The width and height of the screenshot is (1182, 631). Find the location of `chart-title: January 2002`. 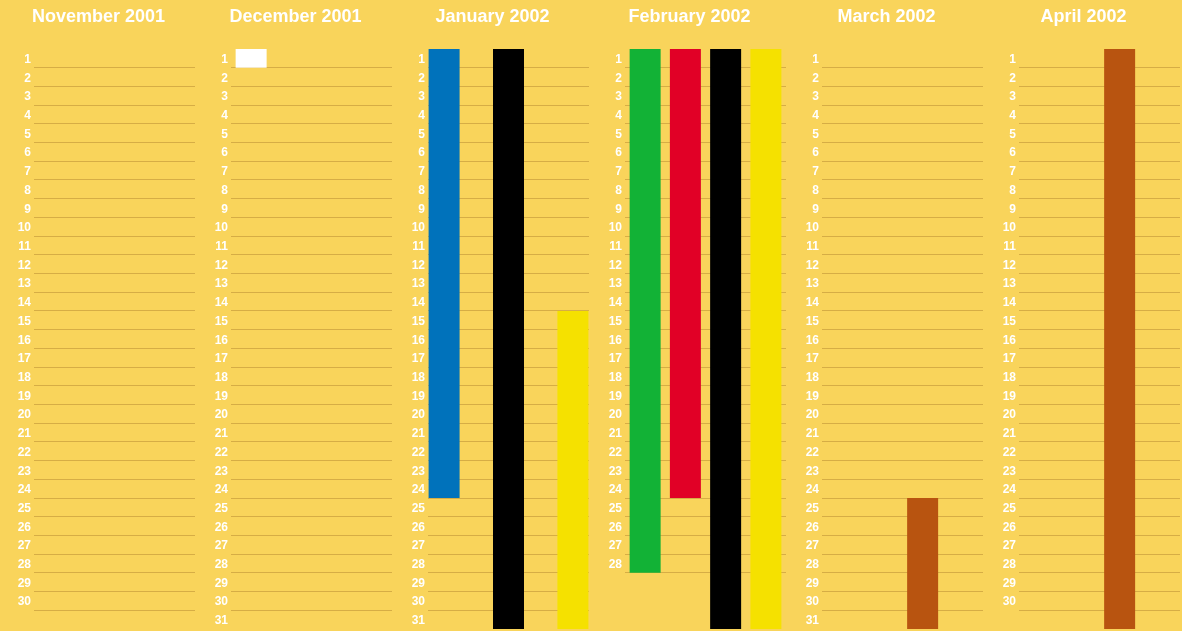

chart-title: January 2002 is located at coordinates (492, 16).